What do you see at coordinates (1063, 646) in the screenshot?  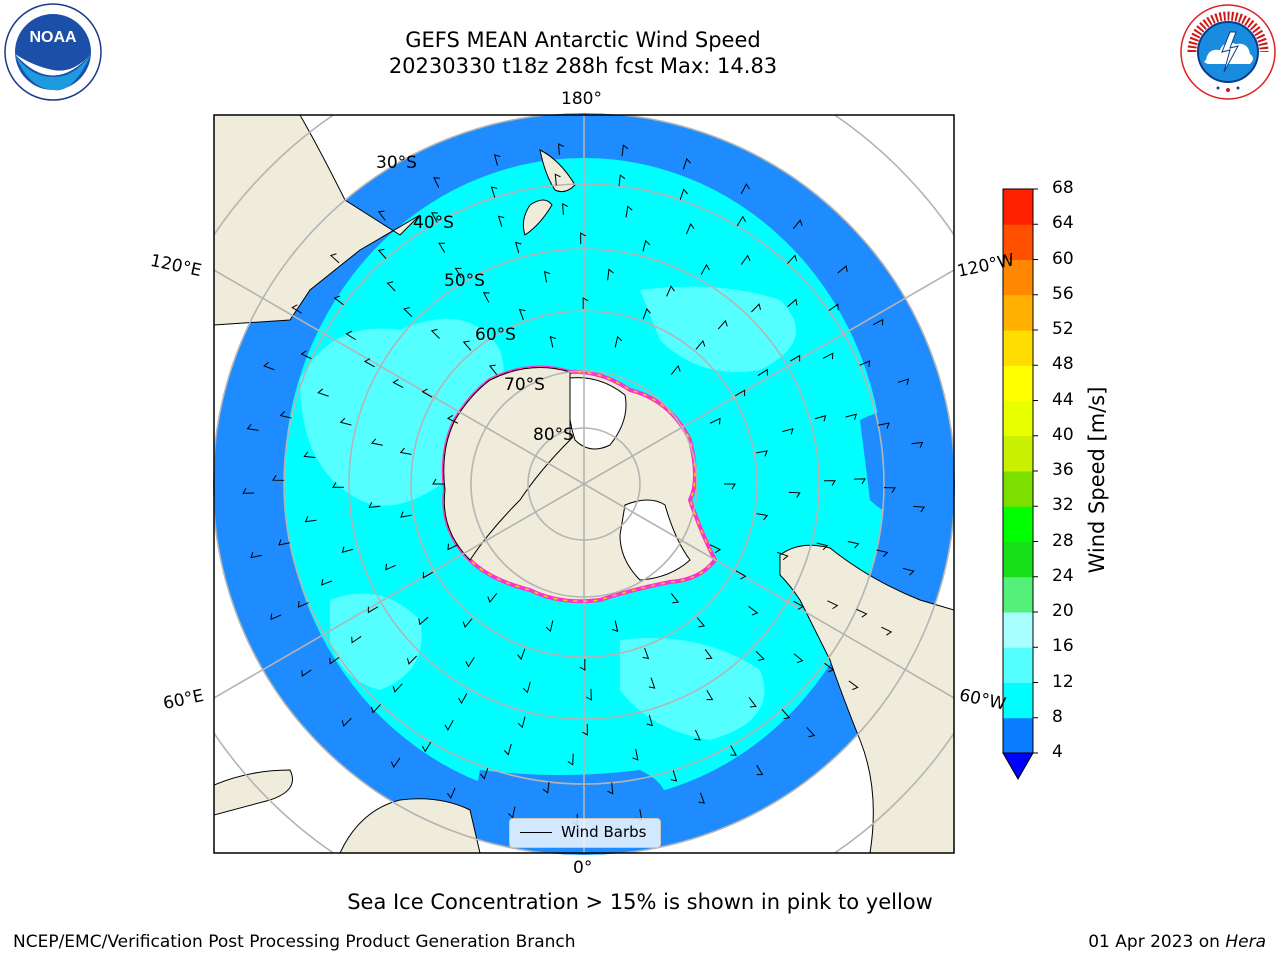 I see `colorbar-tick-label: 16` at bounding box center [1063, 646].